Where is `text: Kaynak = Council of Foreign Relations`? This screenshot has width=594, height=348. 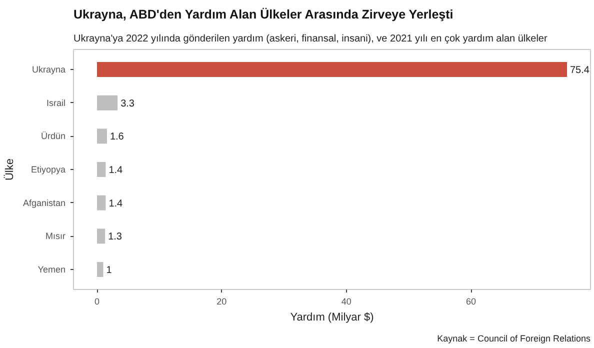
text: Kaynak = Council of Foreign Relations is located at coordinates (514, 339).